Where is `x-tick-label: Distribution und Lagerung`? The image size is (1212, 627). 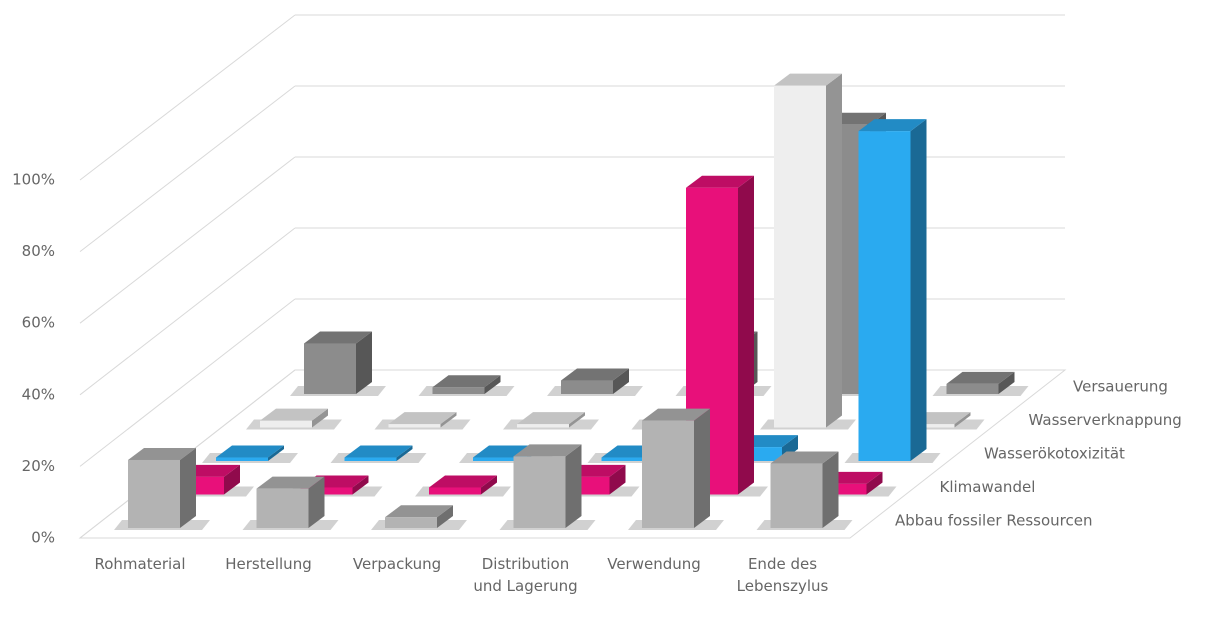
x-tick-label: Distribution und Lagerung is located at coordinates (525, 575).